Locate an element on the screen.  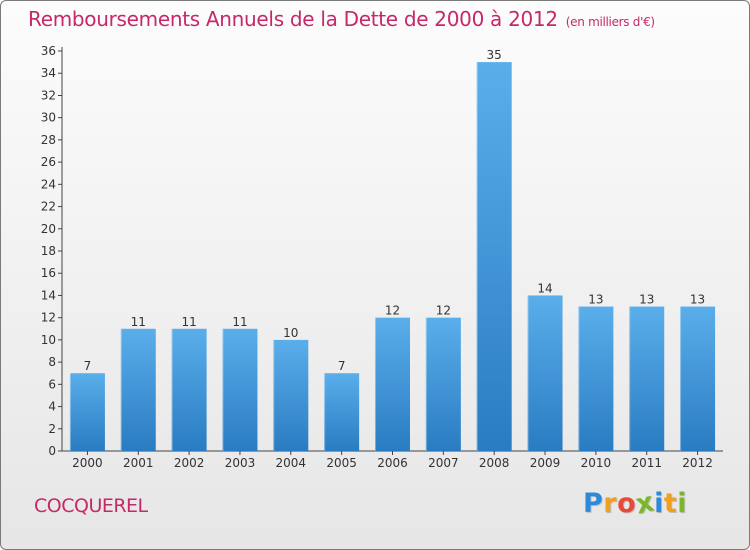
proxiti-logo: Proxiti is located at coordinates (635, 503).